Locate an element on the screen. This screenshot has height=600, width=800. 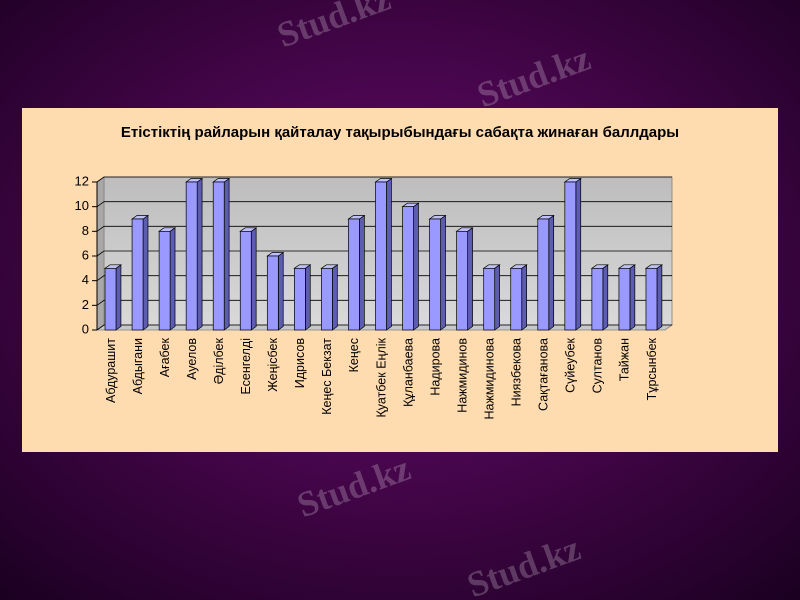
y-tick-label: 10 is located at coordinates (82, 205).